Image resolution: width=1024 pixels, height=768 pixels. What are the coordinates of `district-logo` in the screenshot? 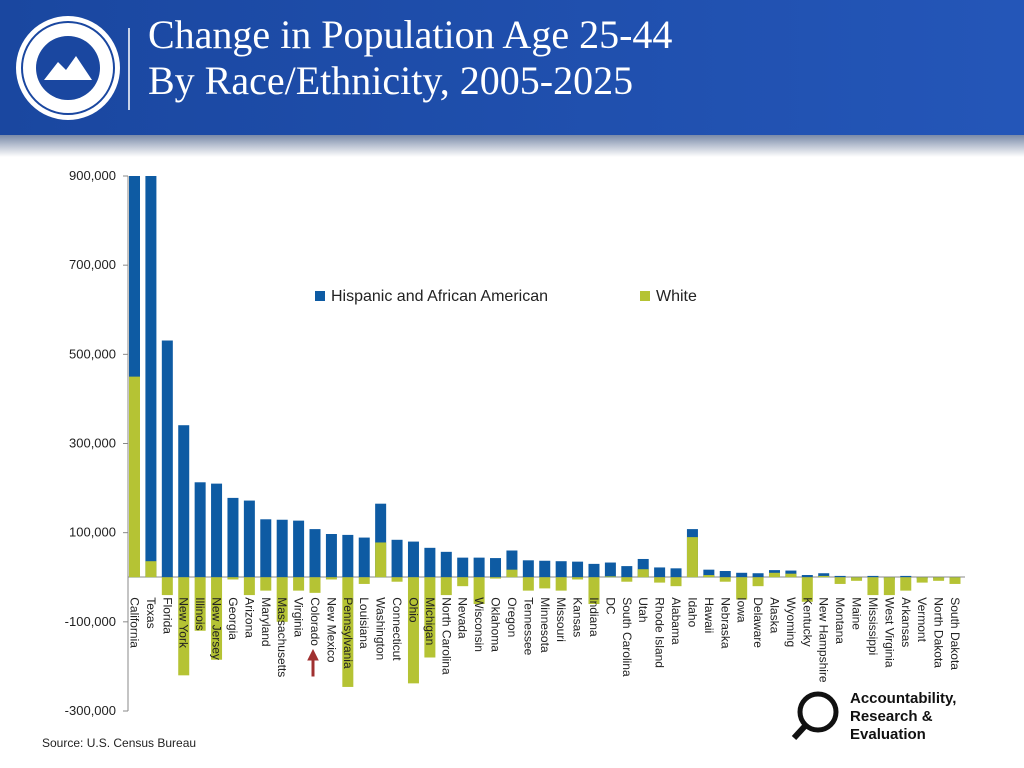 It's located at (68, 68).